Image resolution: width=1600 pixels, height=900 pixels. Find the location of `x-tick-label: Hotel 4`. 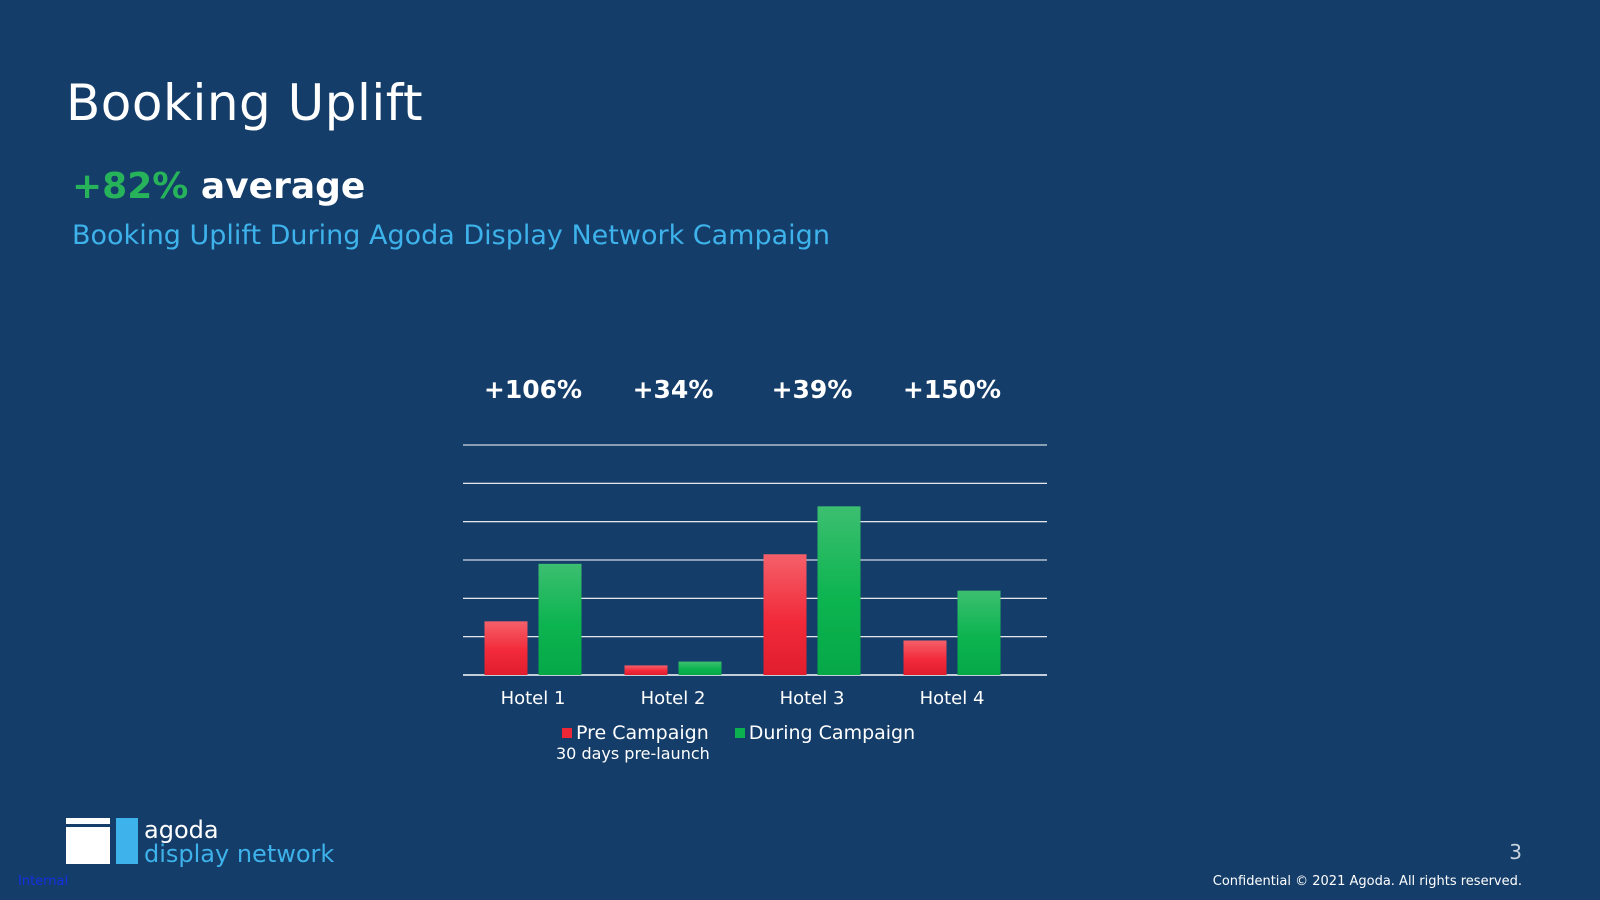

x-tick-label: Hotel 4 is located at coordinates (952, 698).